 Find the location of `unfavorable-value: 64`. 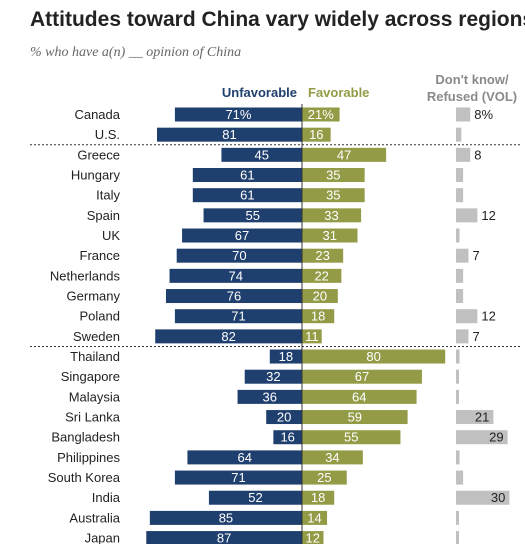

unfavorable-value: 64 is located at coordinates (244, 457).